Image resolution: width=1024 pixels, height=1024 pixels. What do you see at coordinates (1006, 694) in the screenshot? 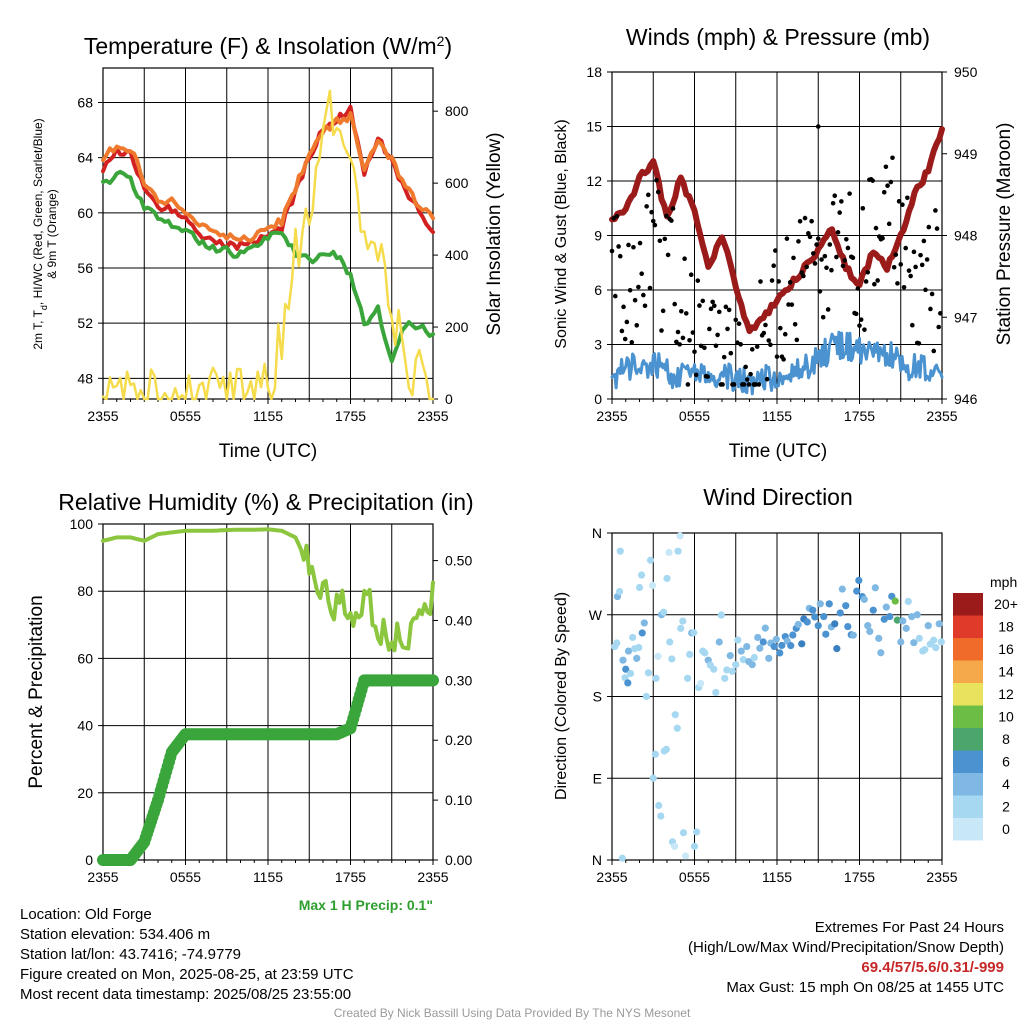
I see `speed-legend-label: 12` at bounding box center [1006, 694].